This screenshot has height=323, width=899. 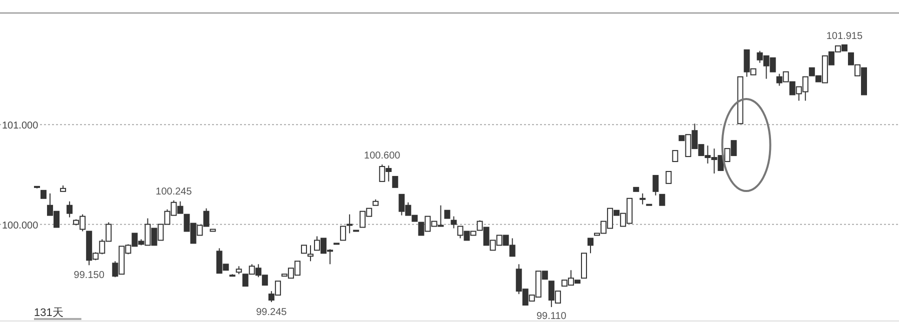 What do you see at coordinates (20, 126) in the screenshot?
I see `y-tick-label: 101.000` at bounding box center [20, 126].